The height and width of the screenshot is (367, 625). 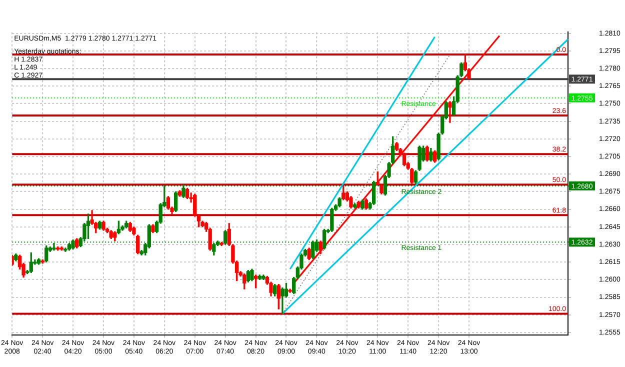 What do you see at coordinates (450, 112) in the screenshot?
I see `candlestick` at bounding box center [450, 112].